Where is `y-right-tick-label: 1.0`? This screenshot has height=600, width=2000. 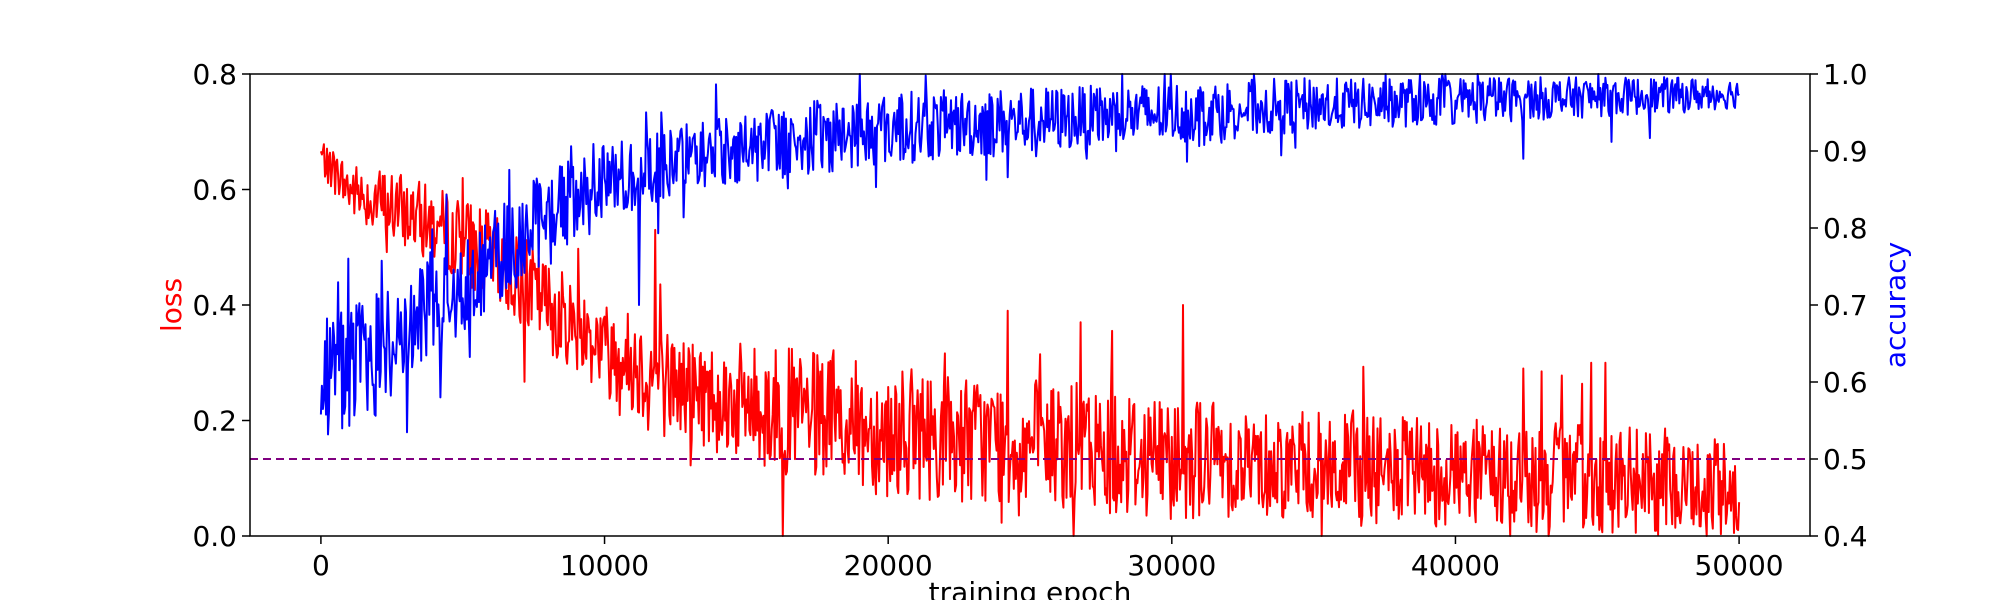 y-right-tick-label: 1.0 is located at coordinates (1845, 74).